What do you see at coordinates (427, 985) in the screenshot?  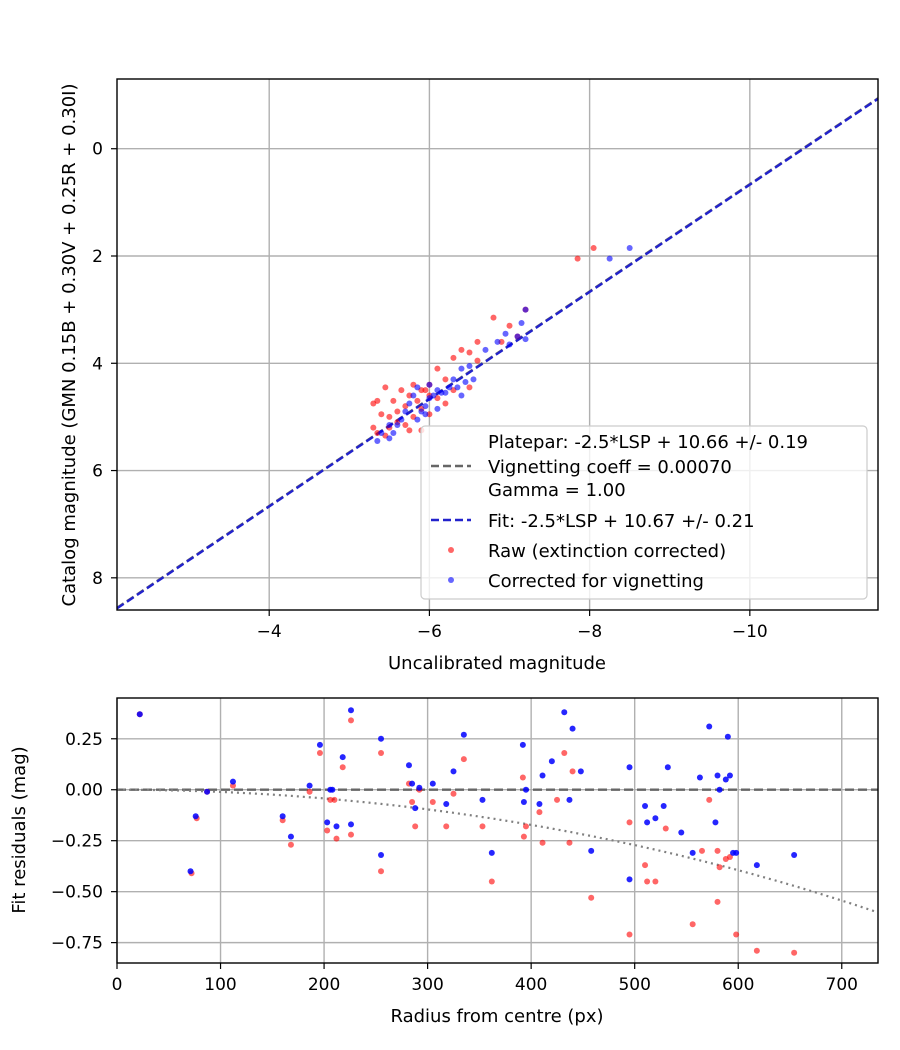 I see `x-tick-label: 300` at bounding box center [427, 985].